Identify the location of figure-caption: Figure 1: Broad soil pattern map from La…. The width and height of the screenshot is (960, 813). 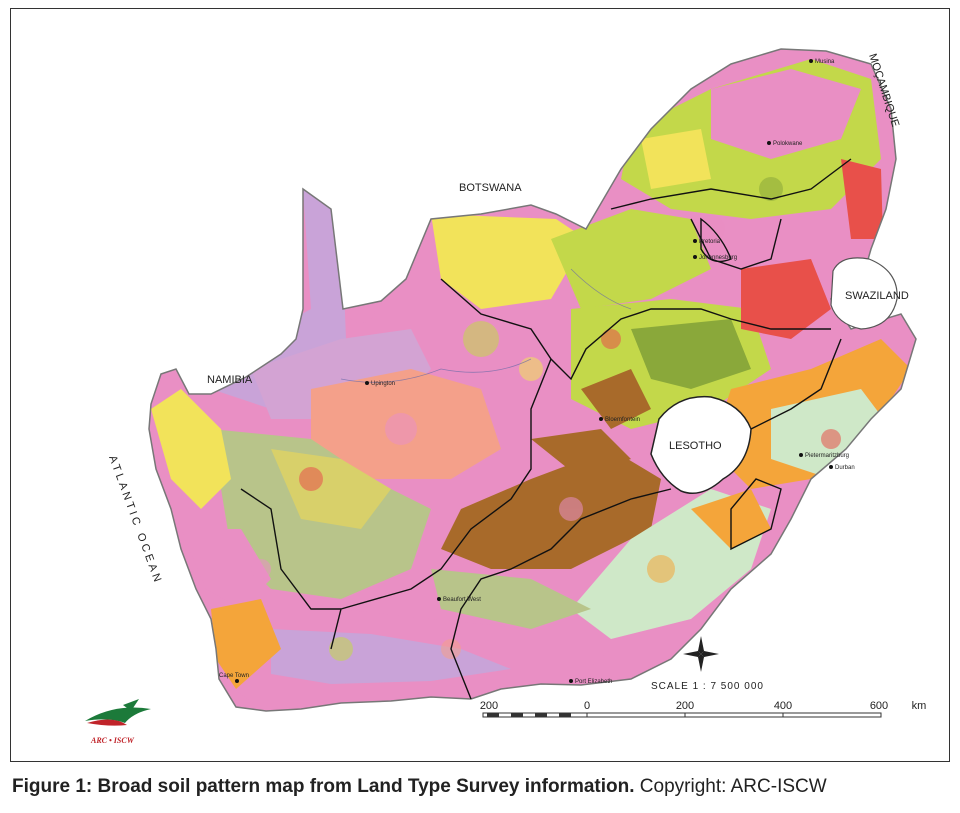
(419, 787).